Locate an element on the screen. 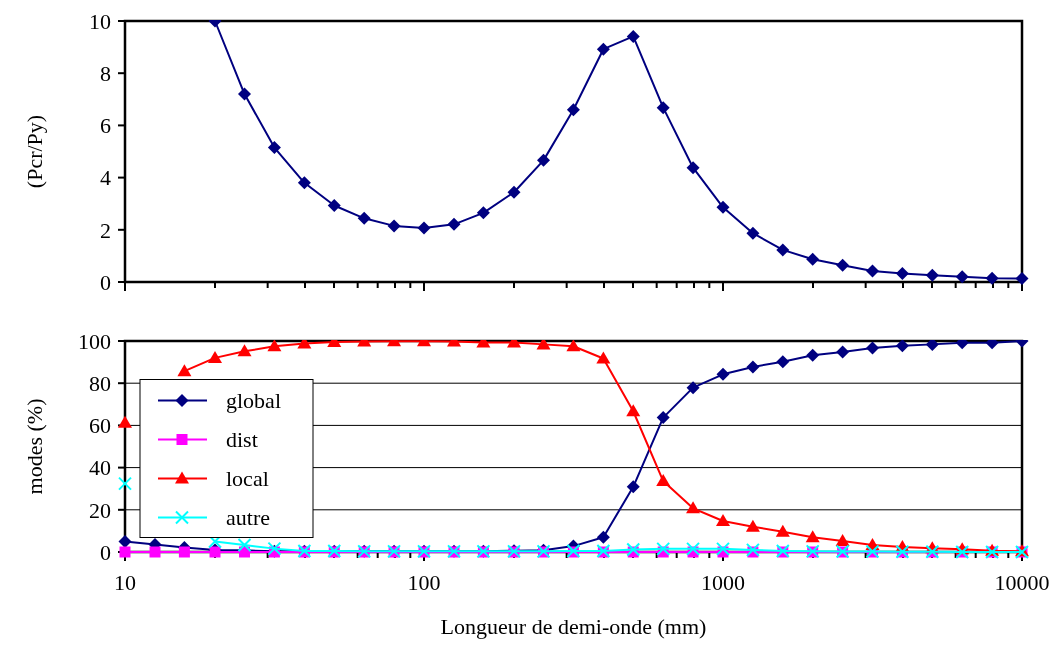 This screenshot has width=1058, height=654. y-axis-title: modes (%) is located at coordinates (34, 446).